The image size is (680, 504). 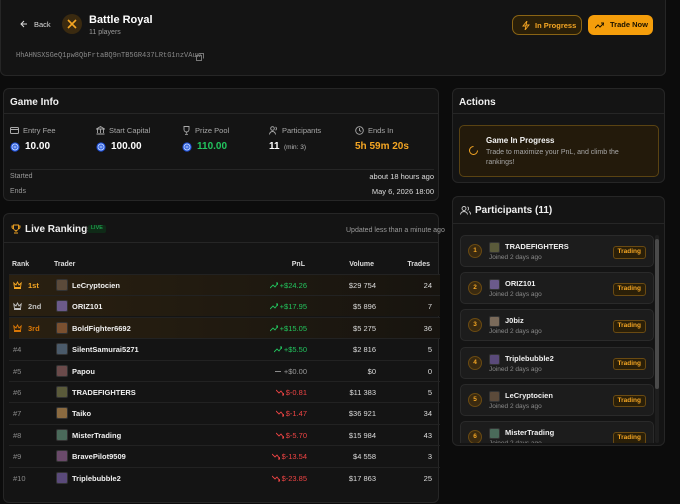 I want to click on header-card, so click(x=333, y=38).